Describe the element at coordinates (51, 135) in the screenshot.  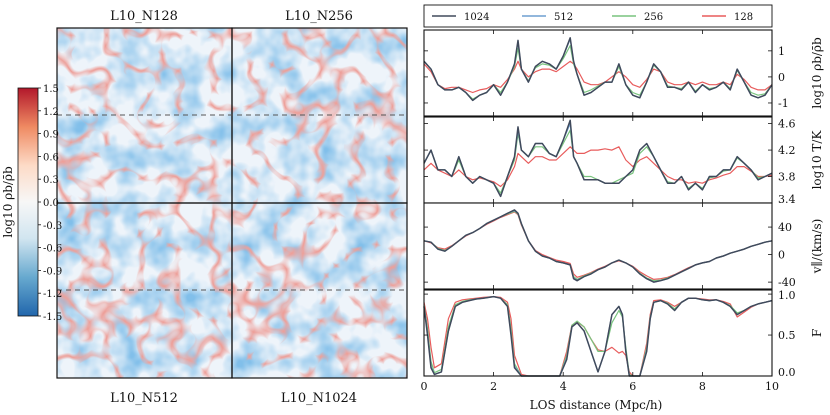
I see `colorbar-tick-label: 0.9` at that location.